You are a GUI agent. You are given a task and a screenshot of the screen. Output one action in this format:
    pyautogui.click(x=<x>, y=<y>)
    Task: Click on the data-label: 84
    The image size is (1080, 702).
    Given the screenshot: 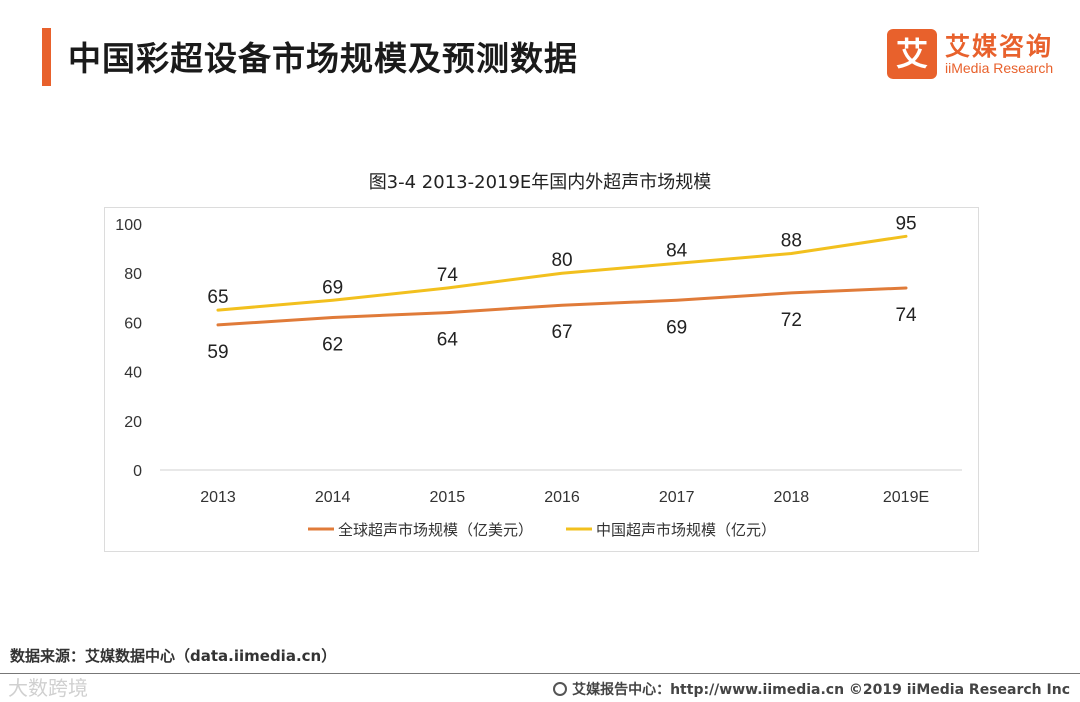 What is the action you would take?
    pyautogui.click(x=677, y=250)
    